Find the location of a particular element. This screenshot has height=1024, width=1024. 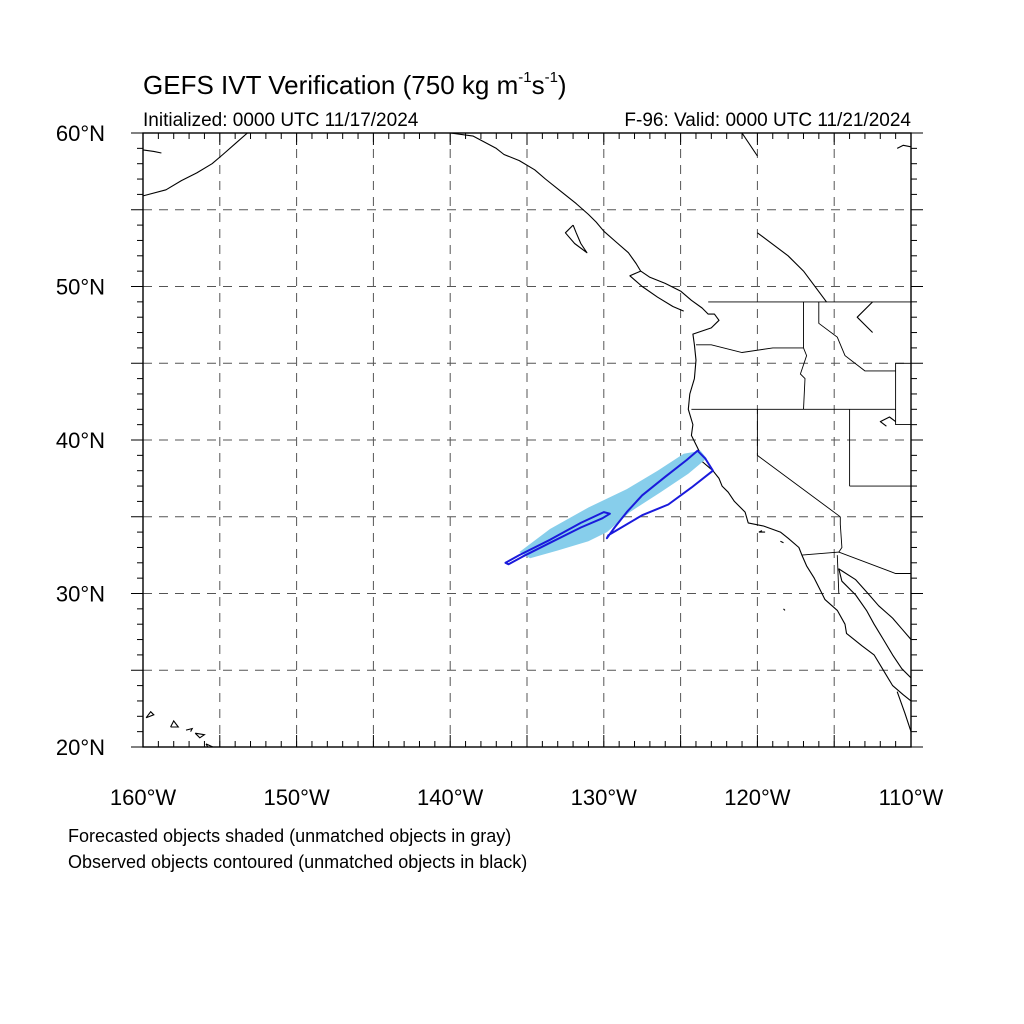

initialized-time: Initialized: 0000 UTC 11/17/2024 is located at coordinates (281, 120).